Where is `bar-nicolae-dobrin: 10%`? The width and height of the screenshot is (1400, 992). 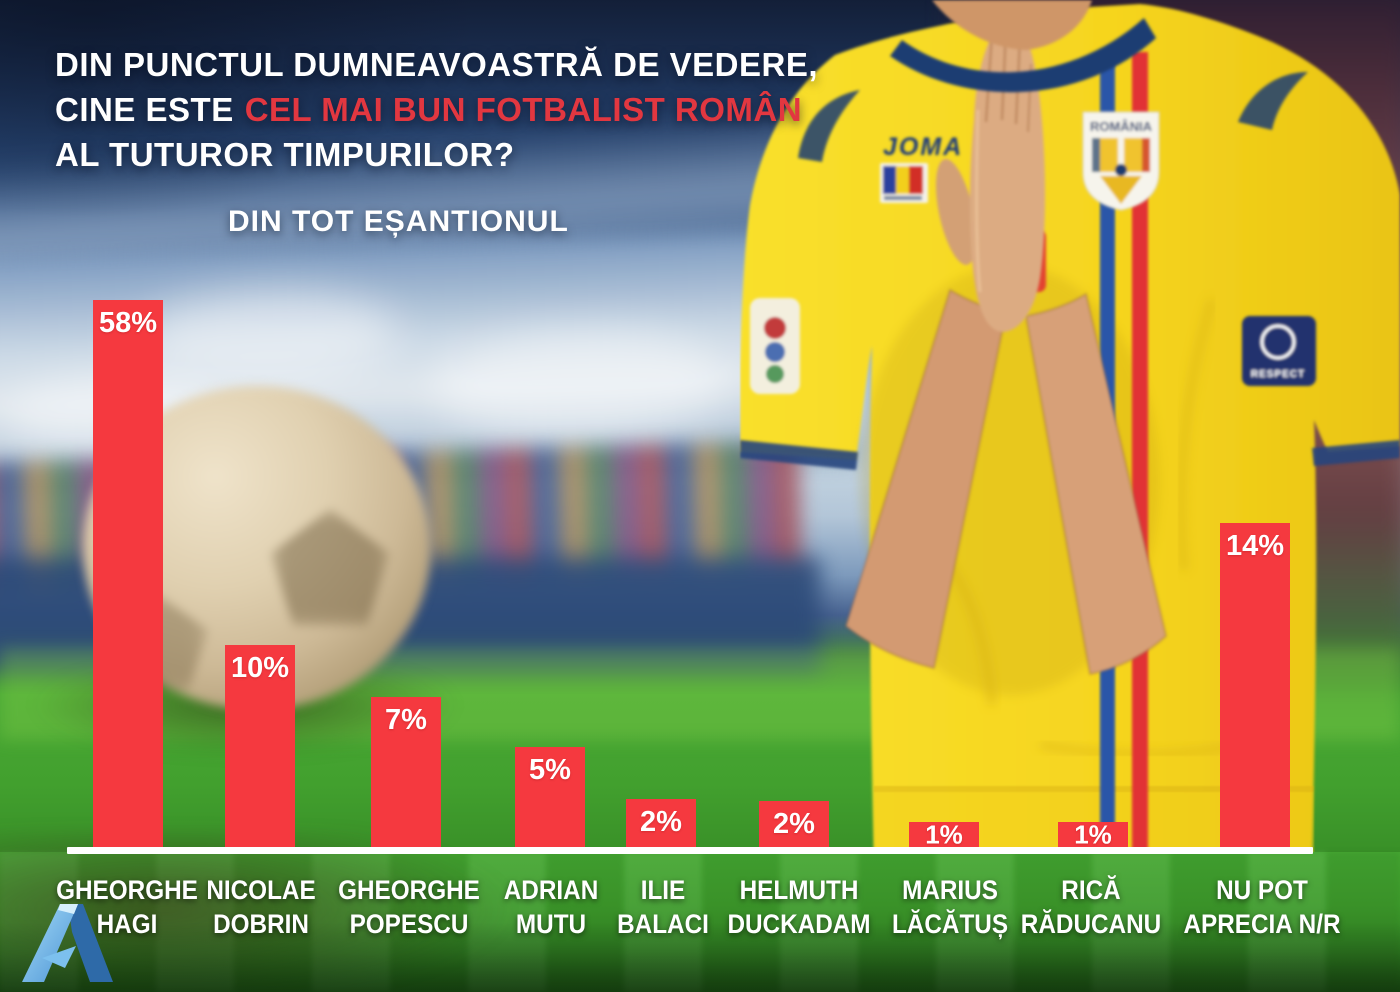 bar-nicolae-dobrin: 10% is located at coordinates (260, 747).